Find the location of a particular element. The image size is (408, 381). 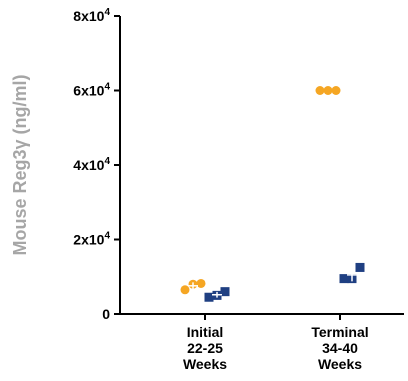

y-tick-label: 6x10⁴ is located at coordinates (91, 90).